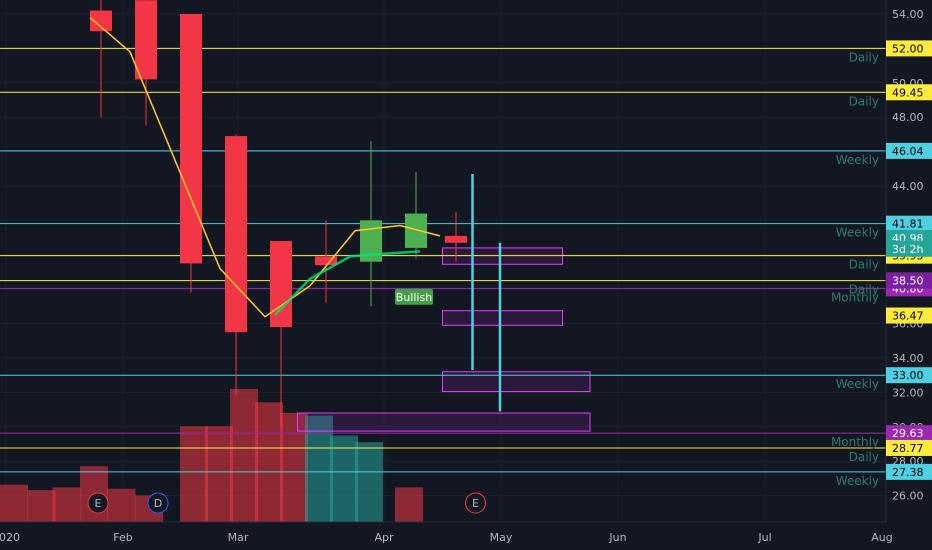 This screenshot has width=932, height=550. I want to click on level-tag-label: 28.77, so click(908, 448).